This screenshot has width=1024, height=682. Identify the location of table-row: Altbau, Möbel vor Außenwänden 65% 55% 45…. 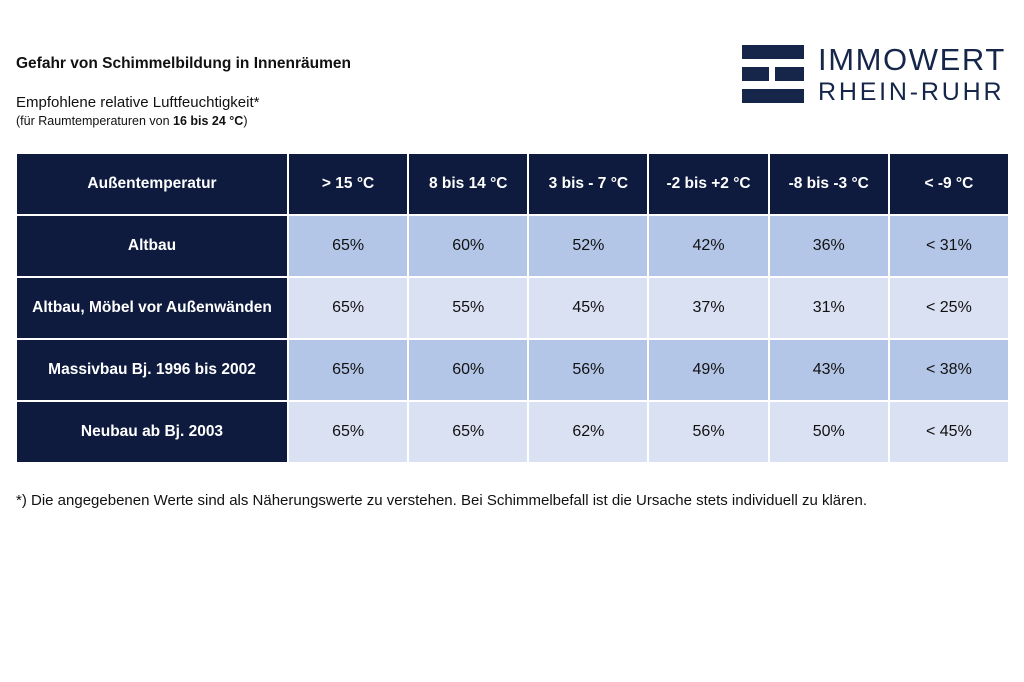
(513, 308).